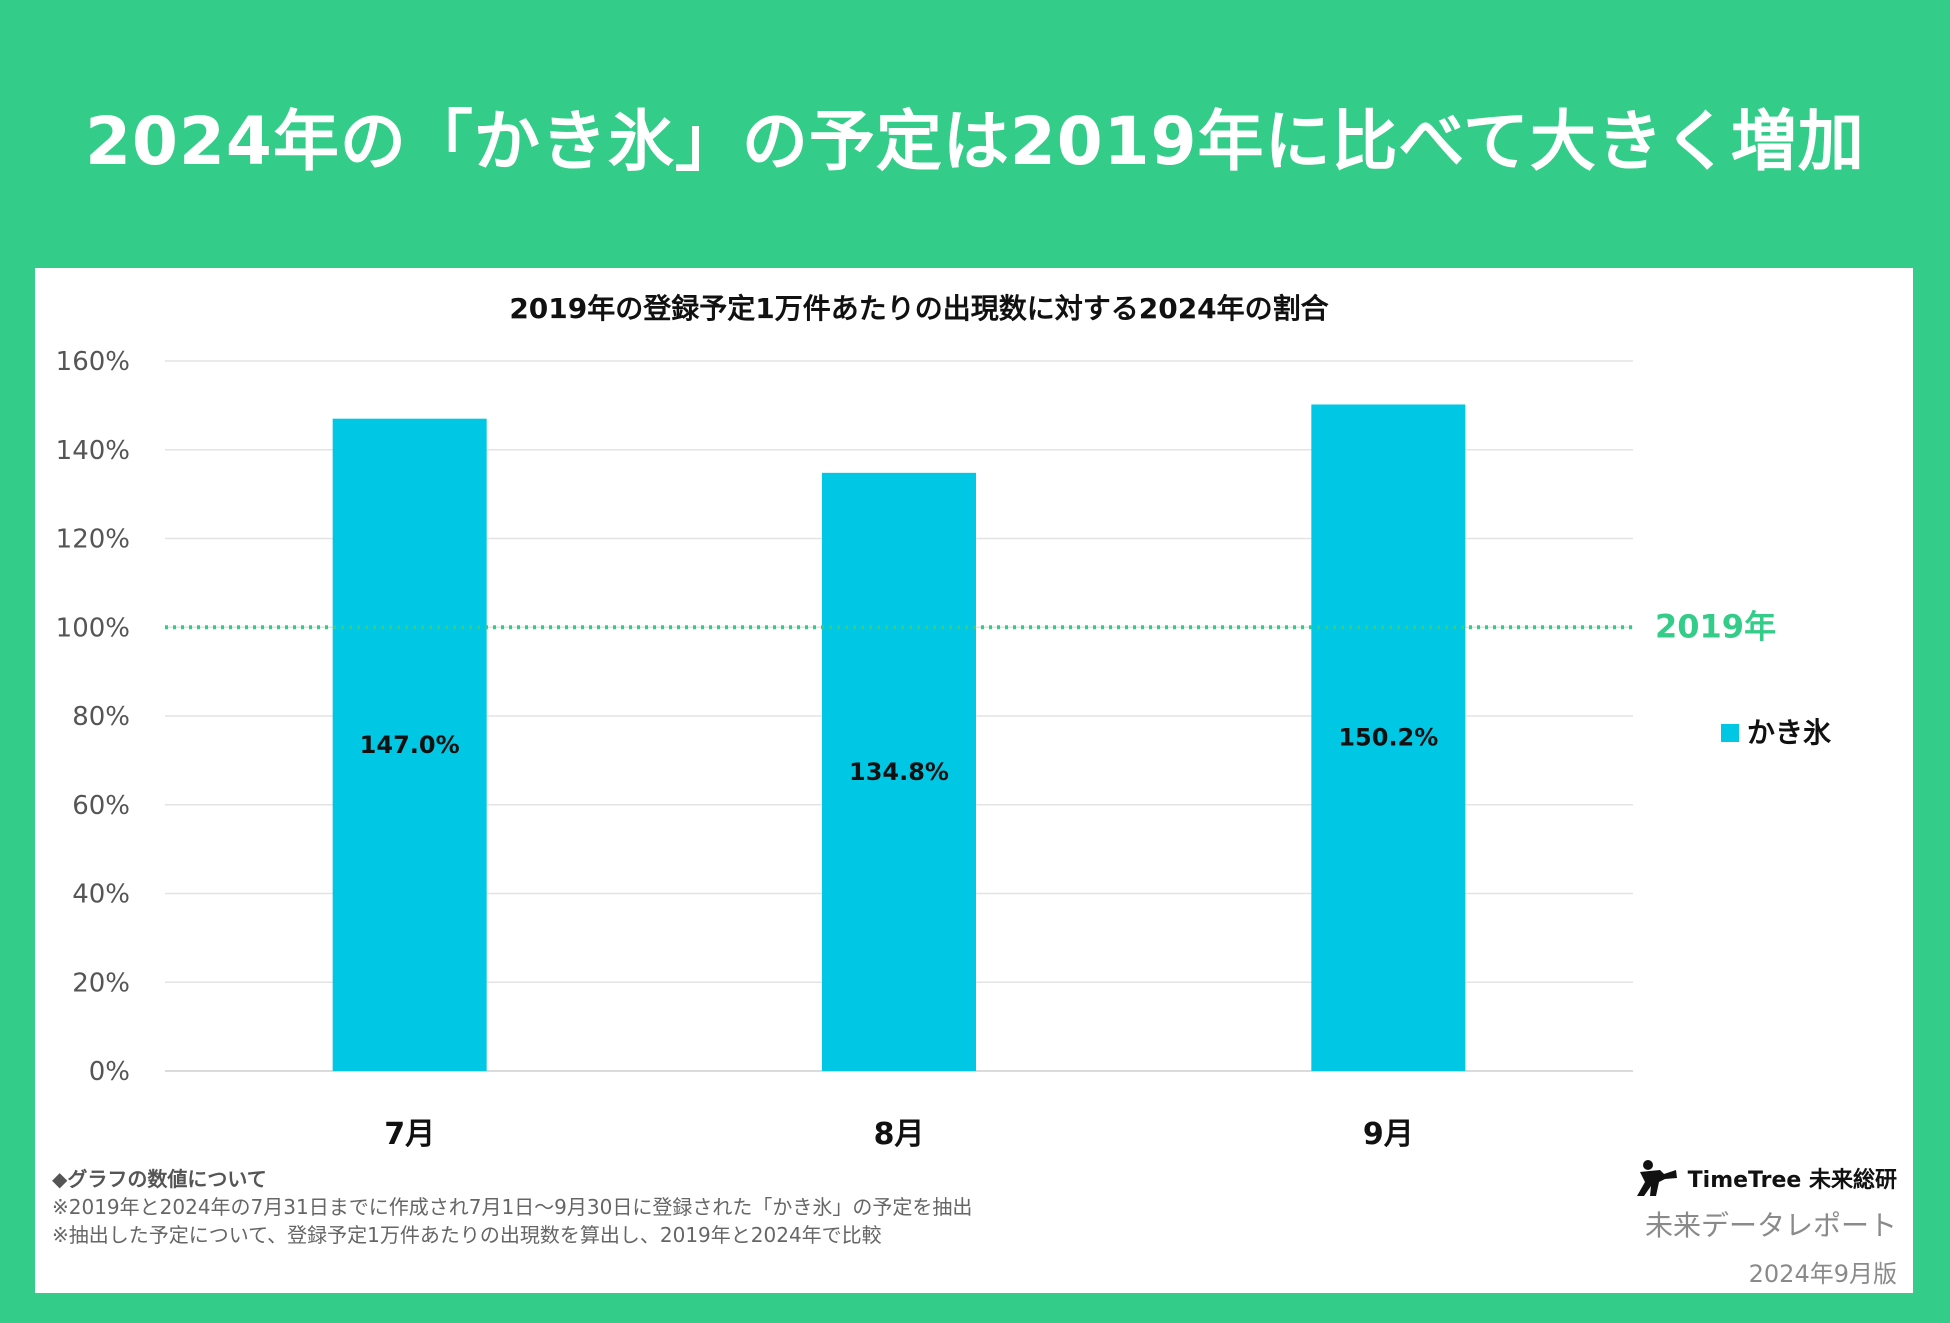 The height and width of the screenshot is (1323, 1950). I want to click on y-tick-label: 0%, so click(109, 1072).